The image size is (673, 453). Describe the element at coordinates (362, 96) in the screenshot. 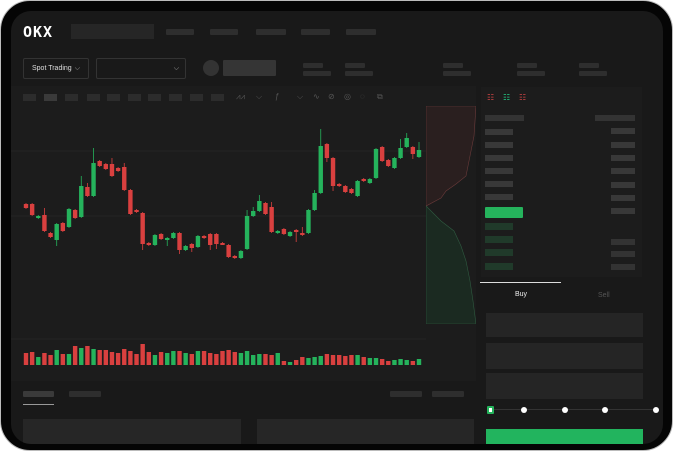

I see `settings-icon: ◌` at that location.